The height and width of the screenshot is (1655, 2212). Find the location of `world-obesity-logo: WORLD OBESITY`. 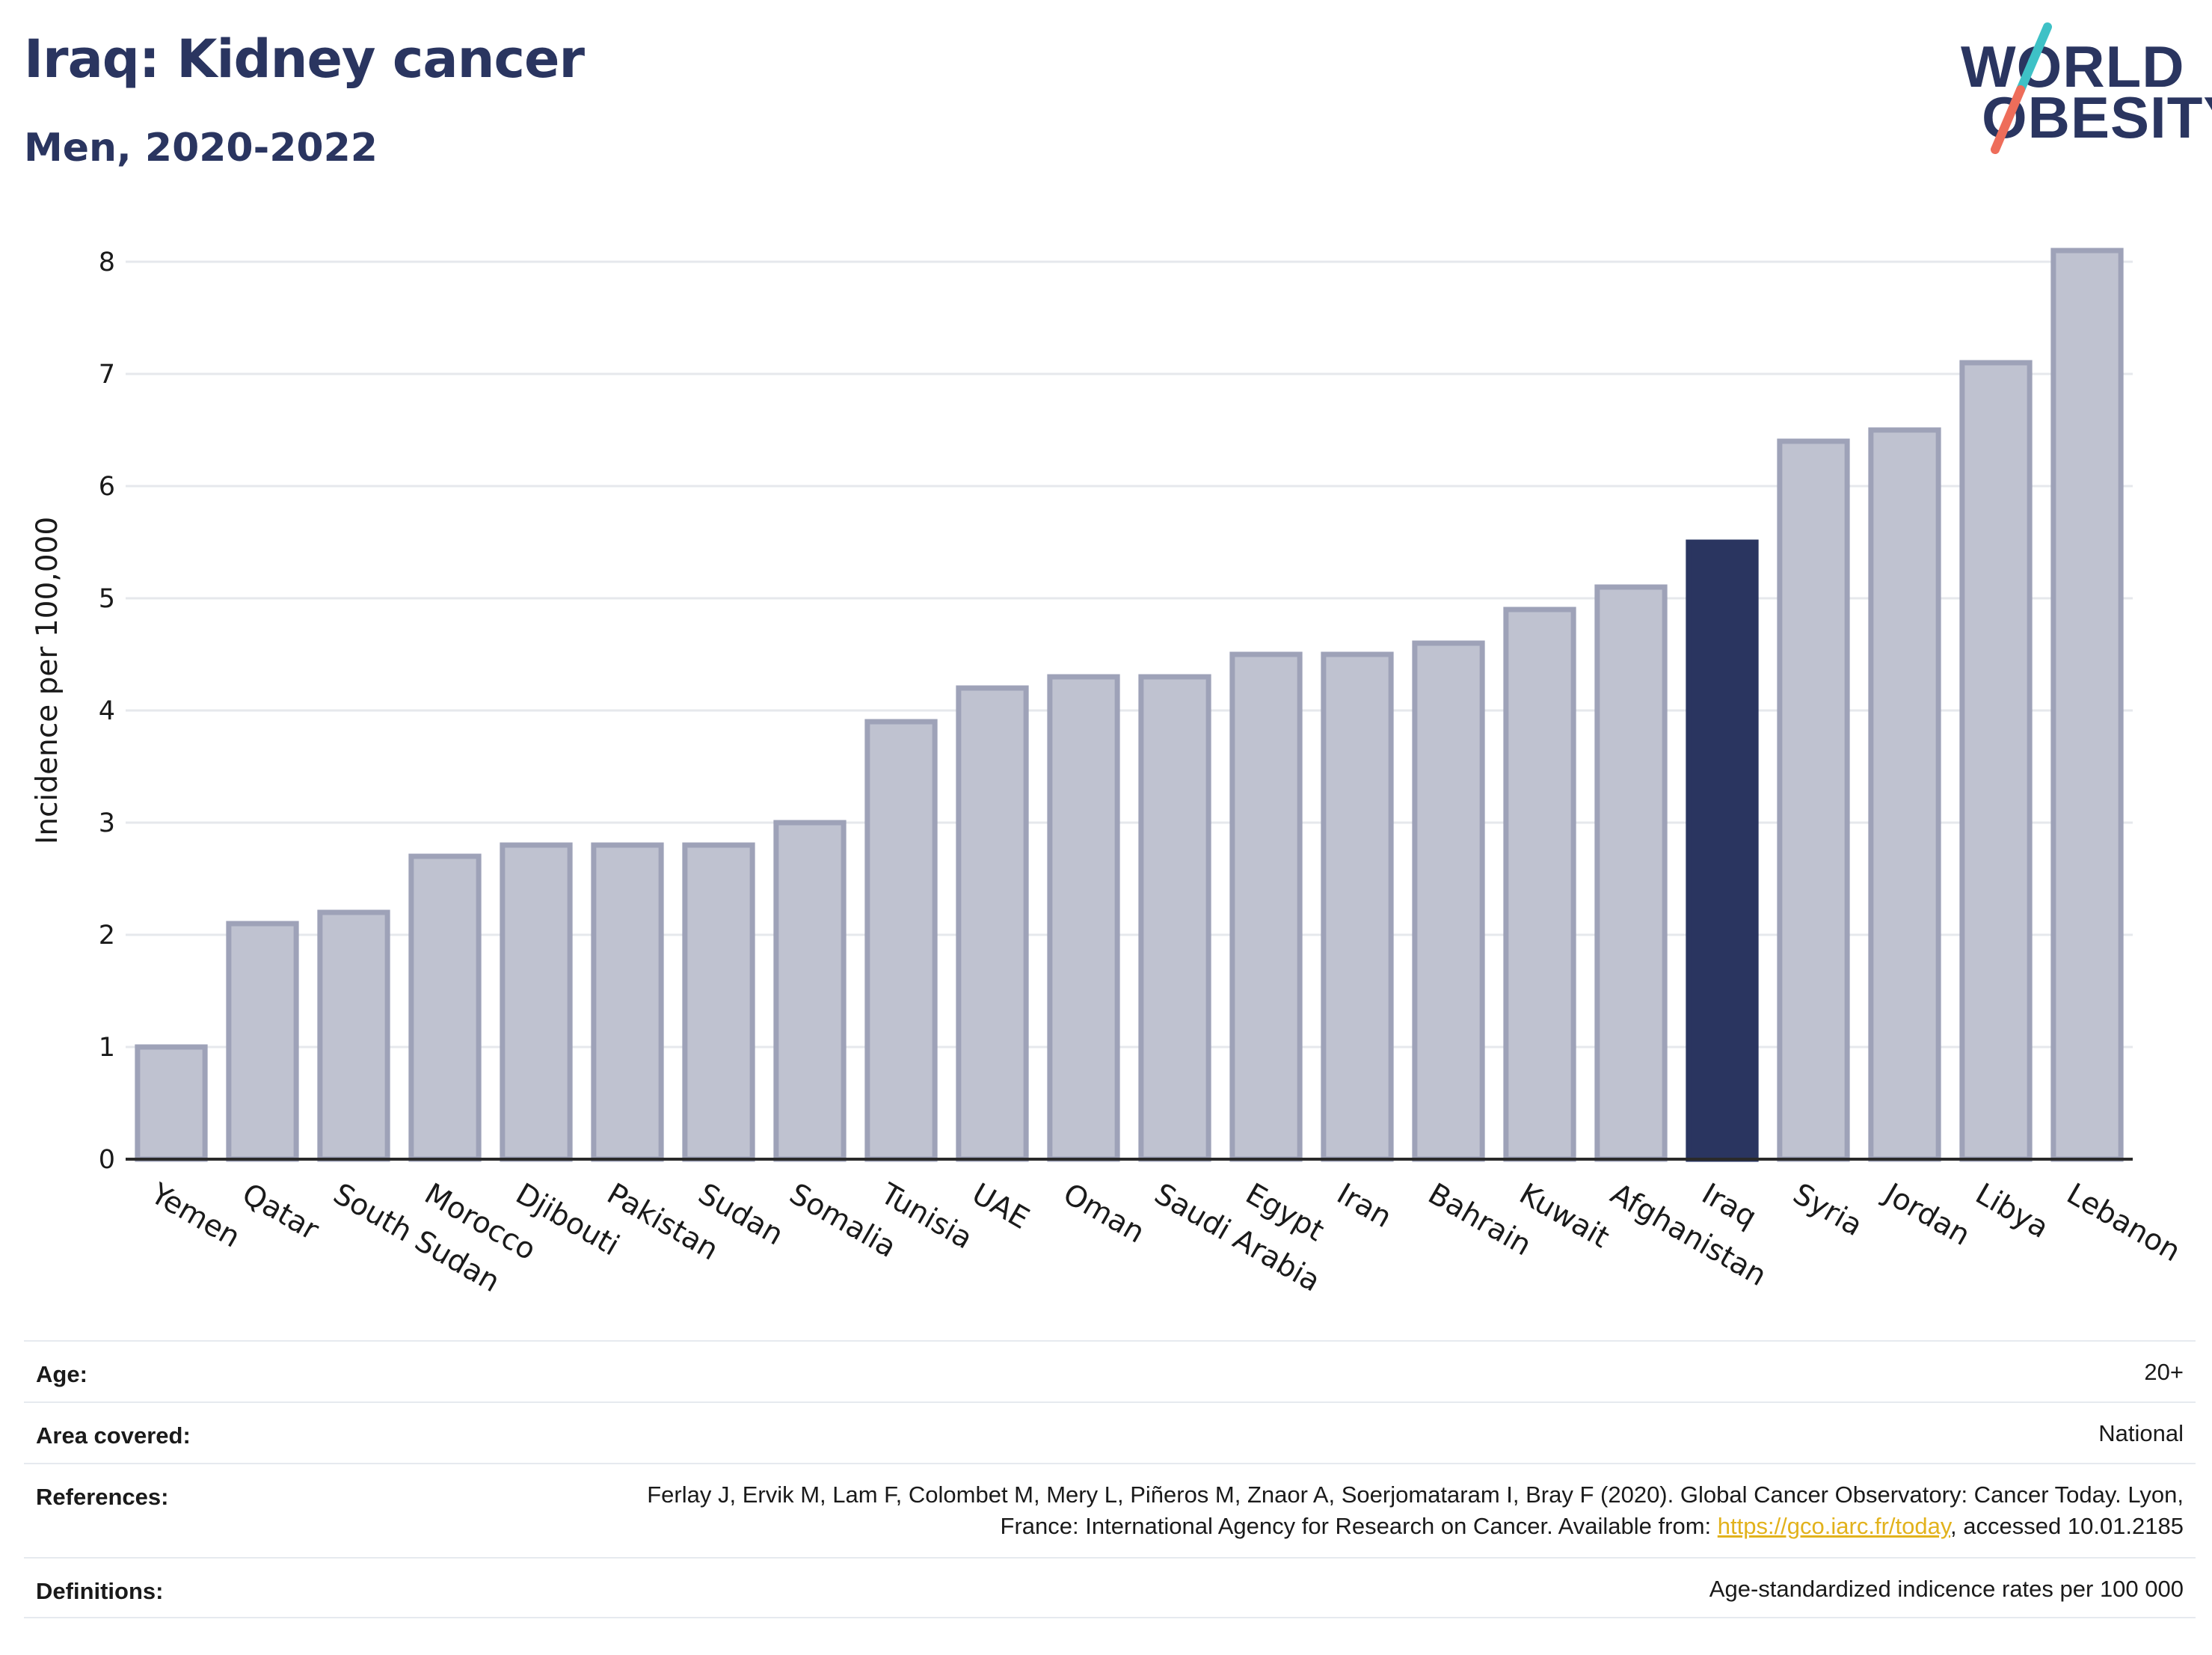

world-obesity-logo: WORLD OBESITY is located at coordinates (2082, 89).